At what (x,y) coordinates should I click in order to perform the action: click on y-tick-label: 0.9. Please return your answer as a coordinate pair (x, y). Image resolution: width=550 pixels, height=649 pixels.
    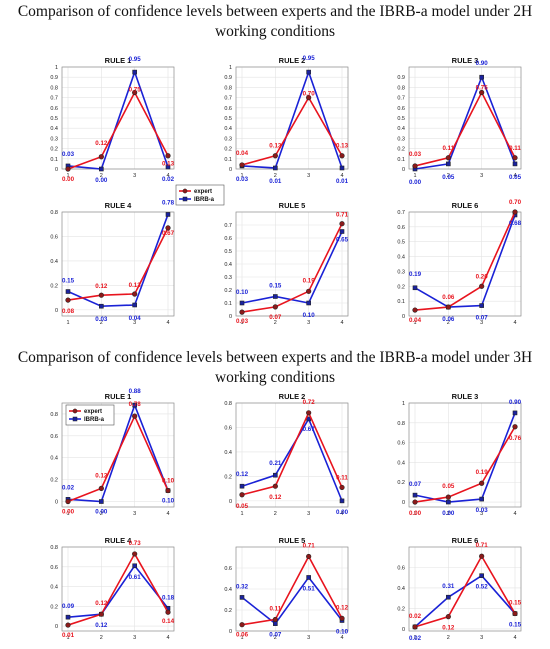
    Looking at the image, I should click on (54, 78).